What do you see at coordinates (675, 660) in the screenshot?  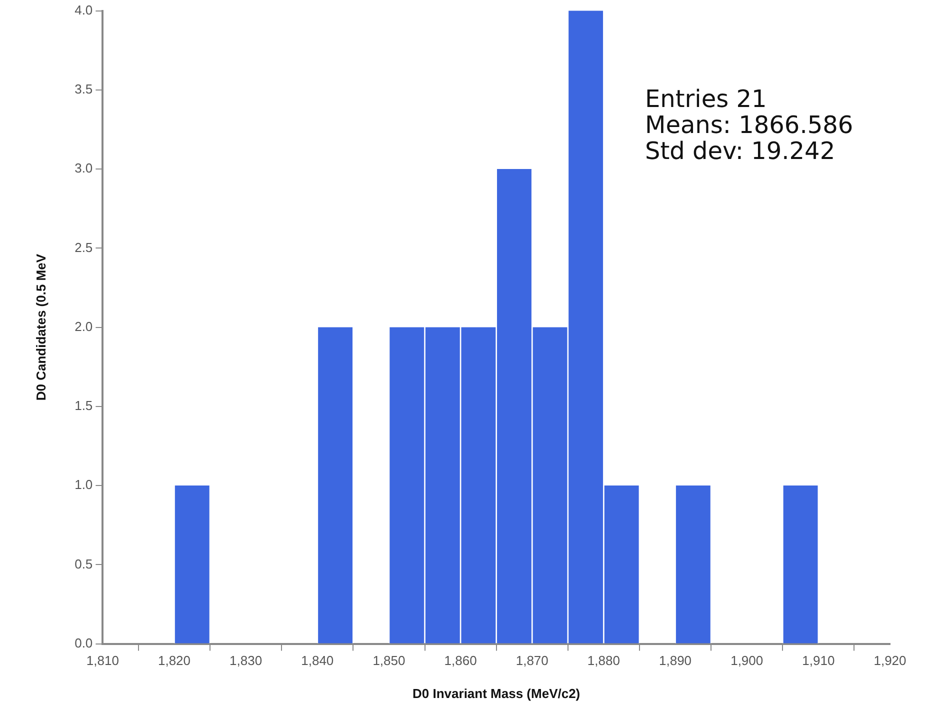 I see `x-tick-label: 1,890` at bounding box center [675, 660].